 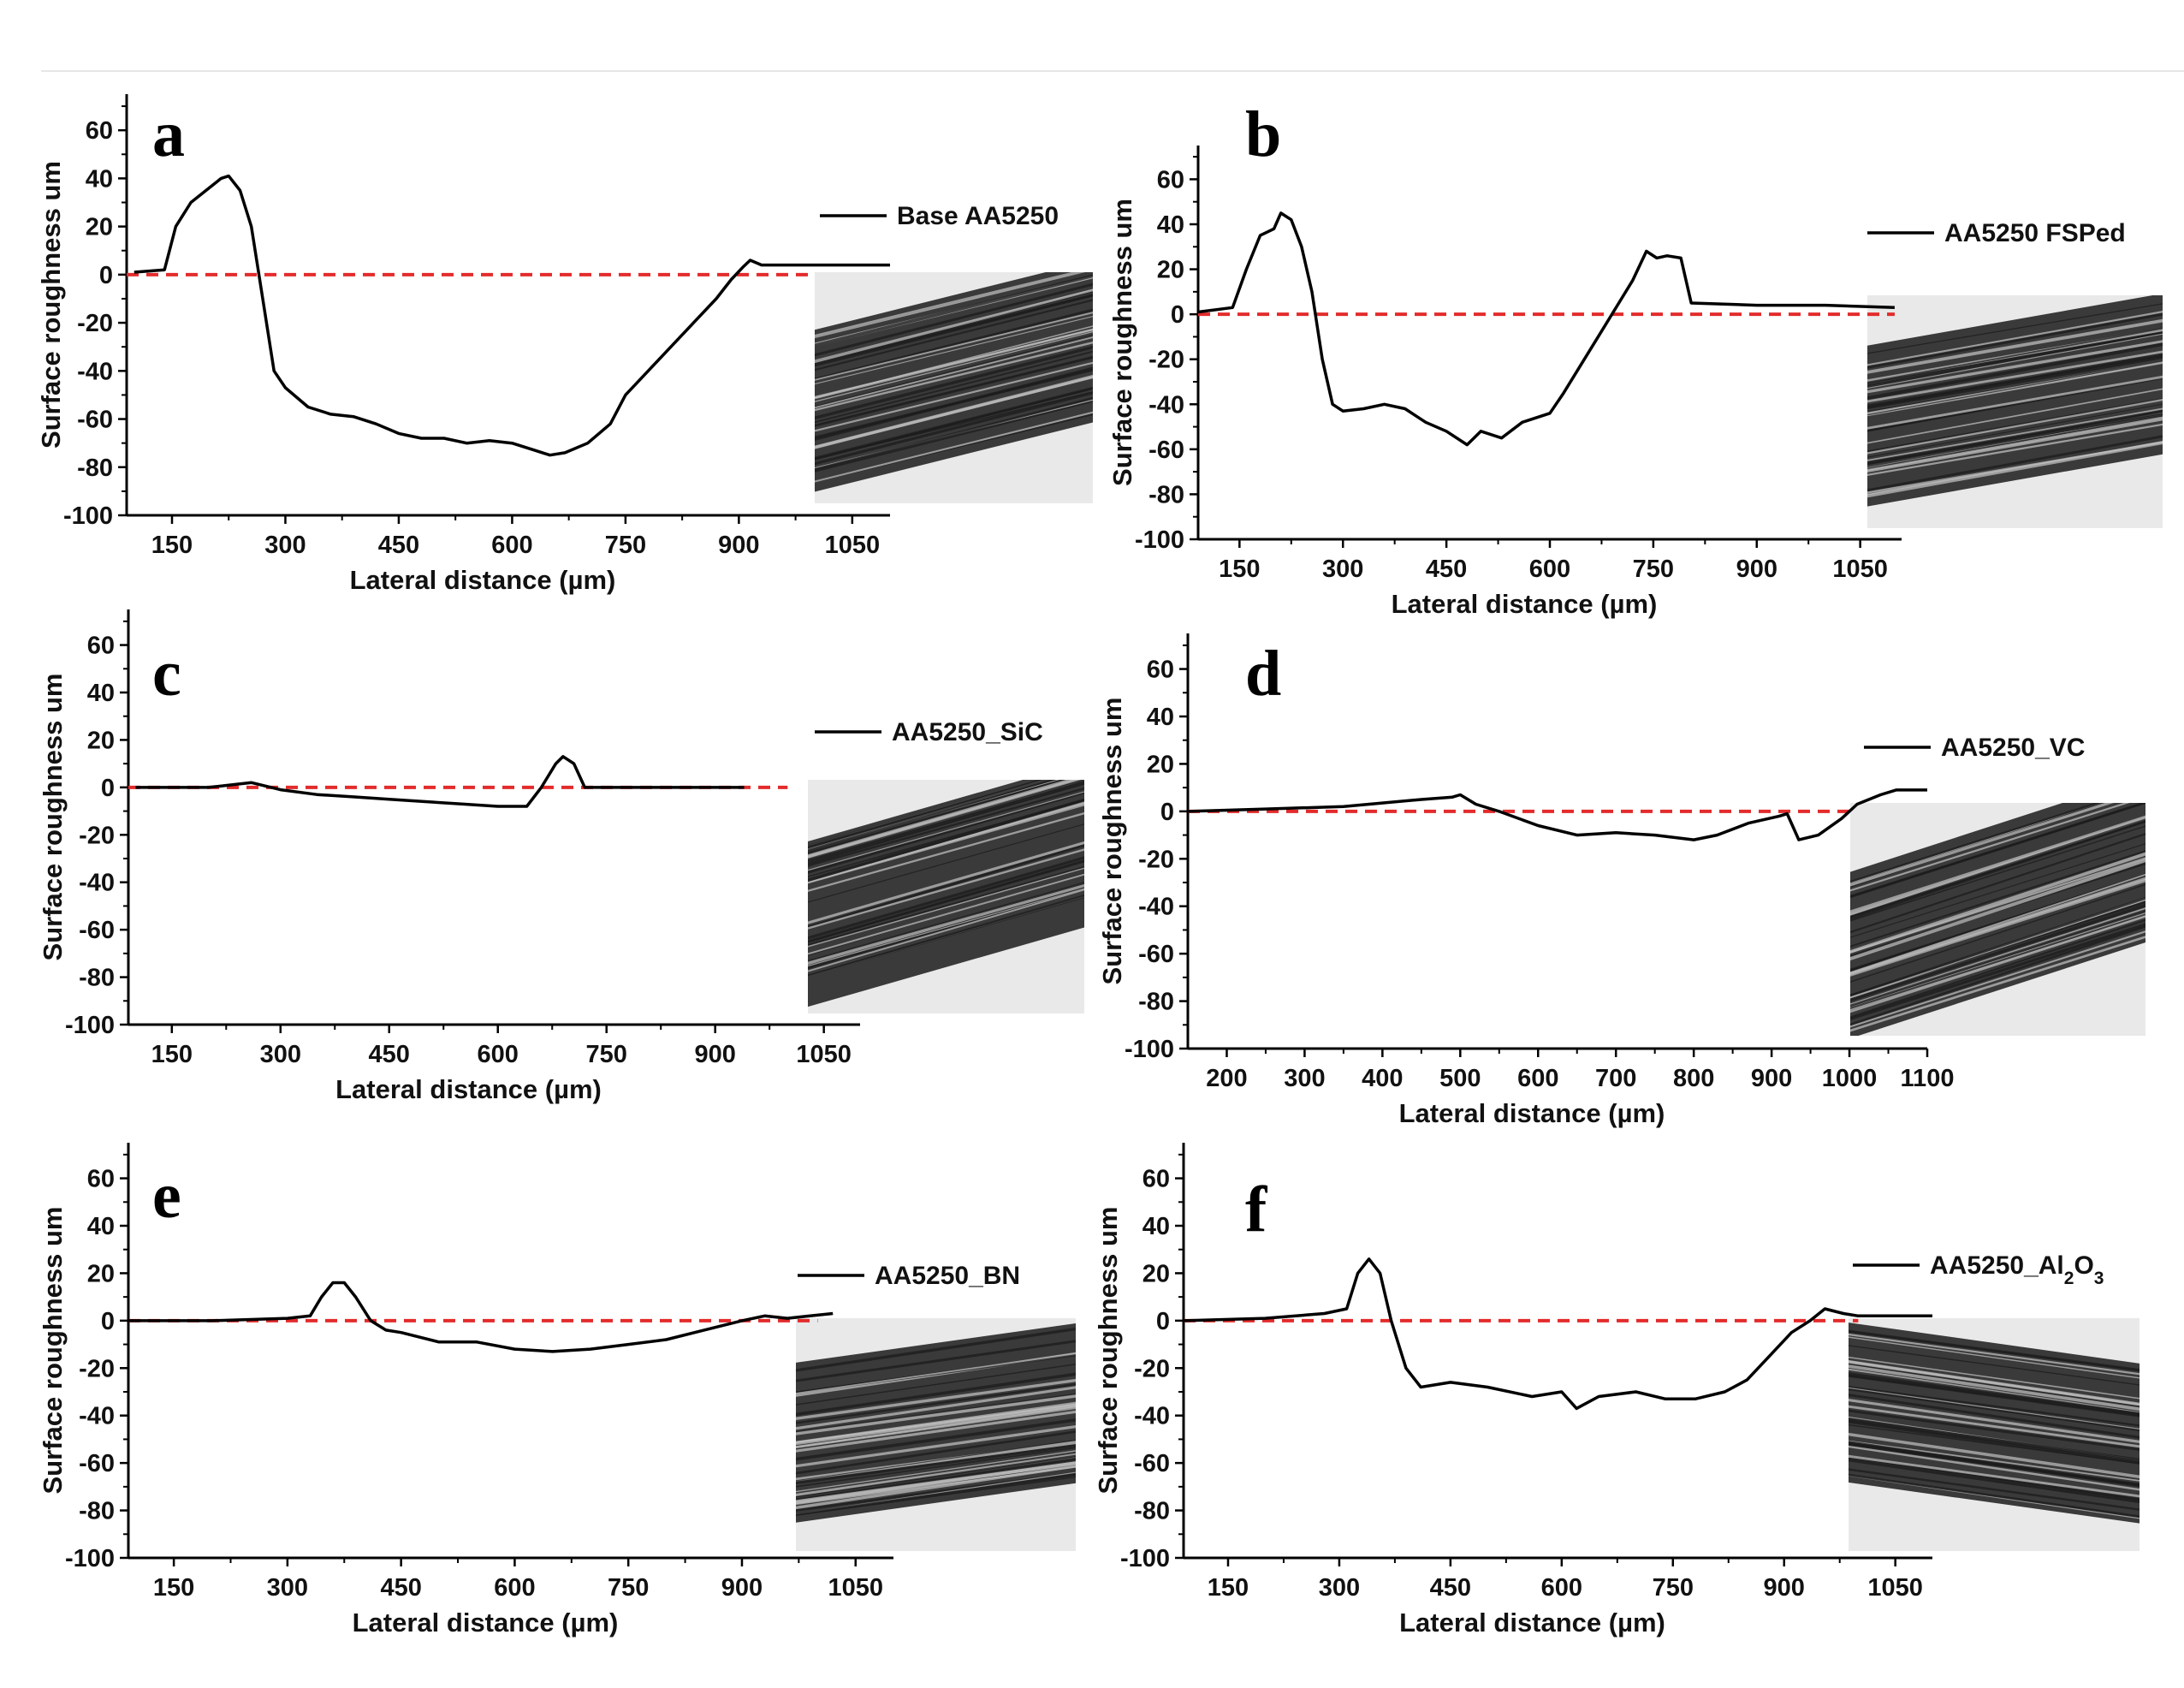 I want to click on panel-letter: c, so click(x=167, y=674).